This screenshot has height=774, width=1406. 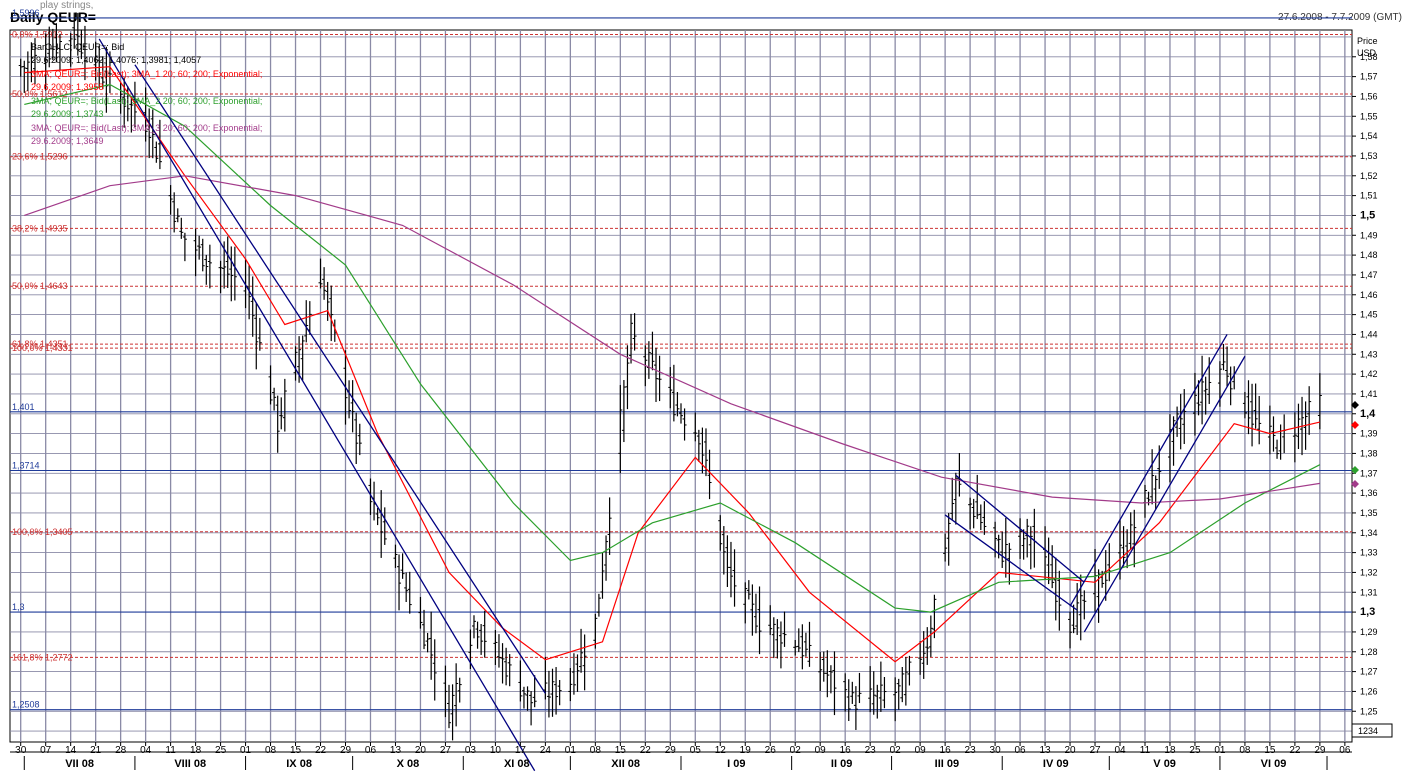 I want to click on fib-label: 50,0% 1,5612, so click(x=40, y=94).